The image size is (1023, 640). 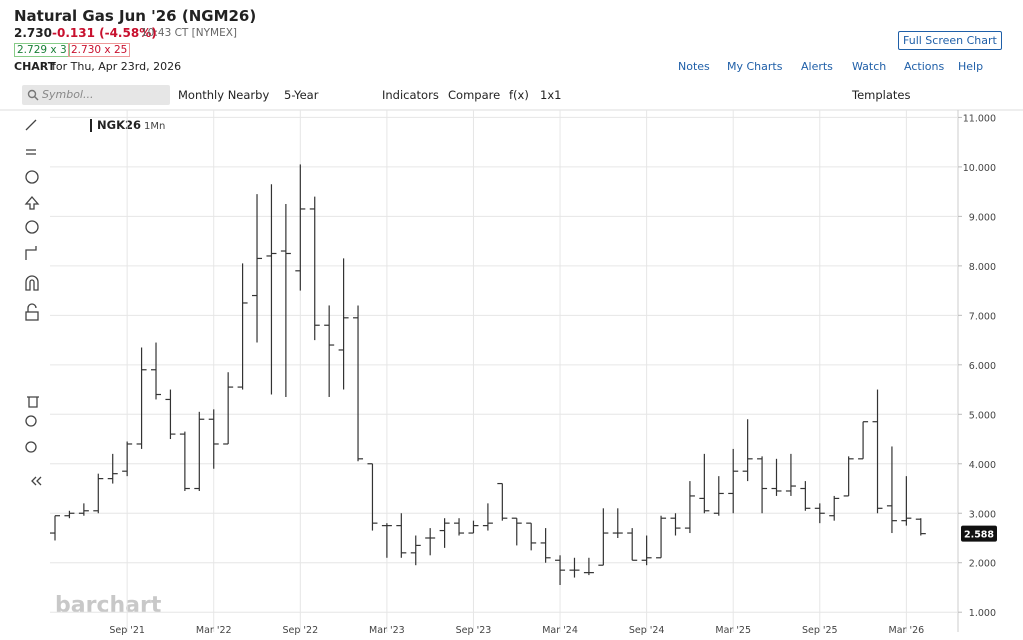 What do you see at coordinates (119, 125) in the screenshot?
I see `legend-symbol: NGK26` at bounding box center [119, 125].